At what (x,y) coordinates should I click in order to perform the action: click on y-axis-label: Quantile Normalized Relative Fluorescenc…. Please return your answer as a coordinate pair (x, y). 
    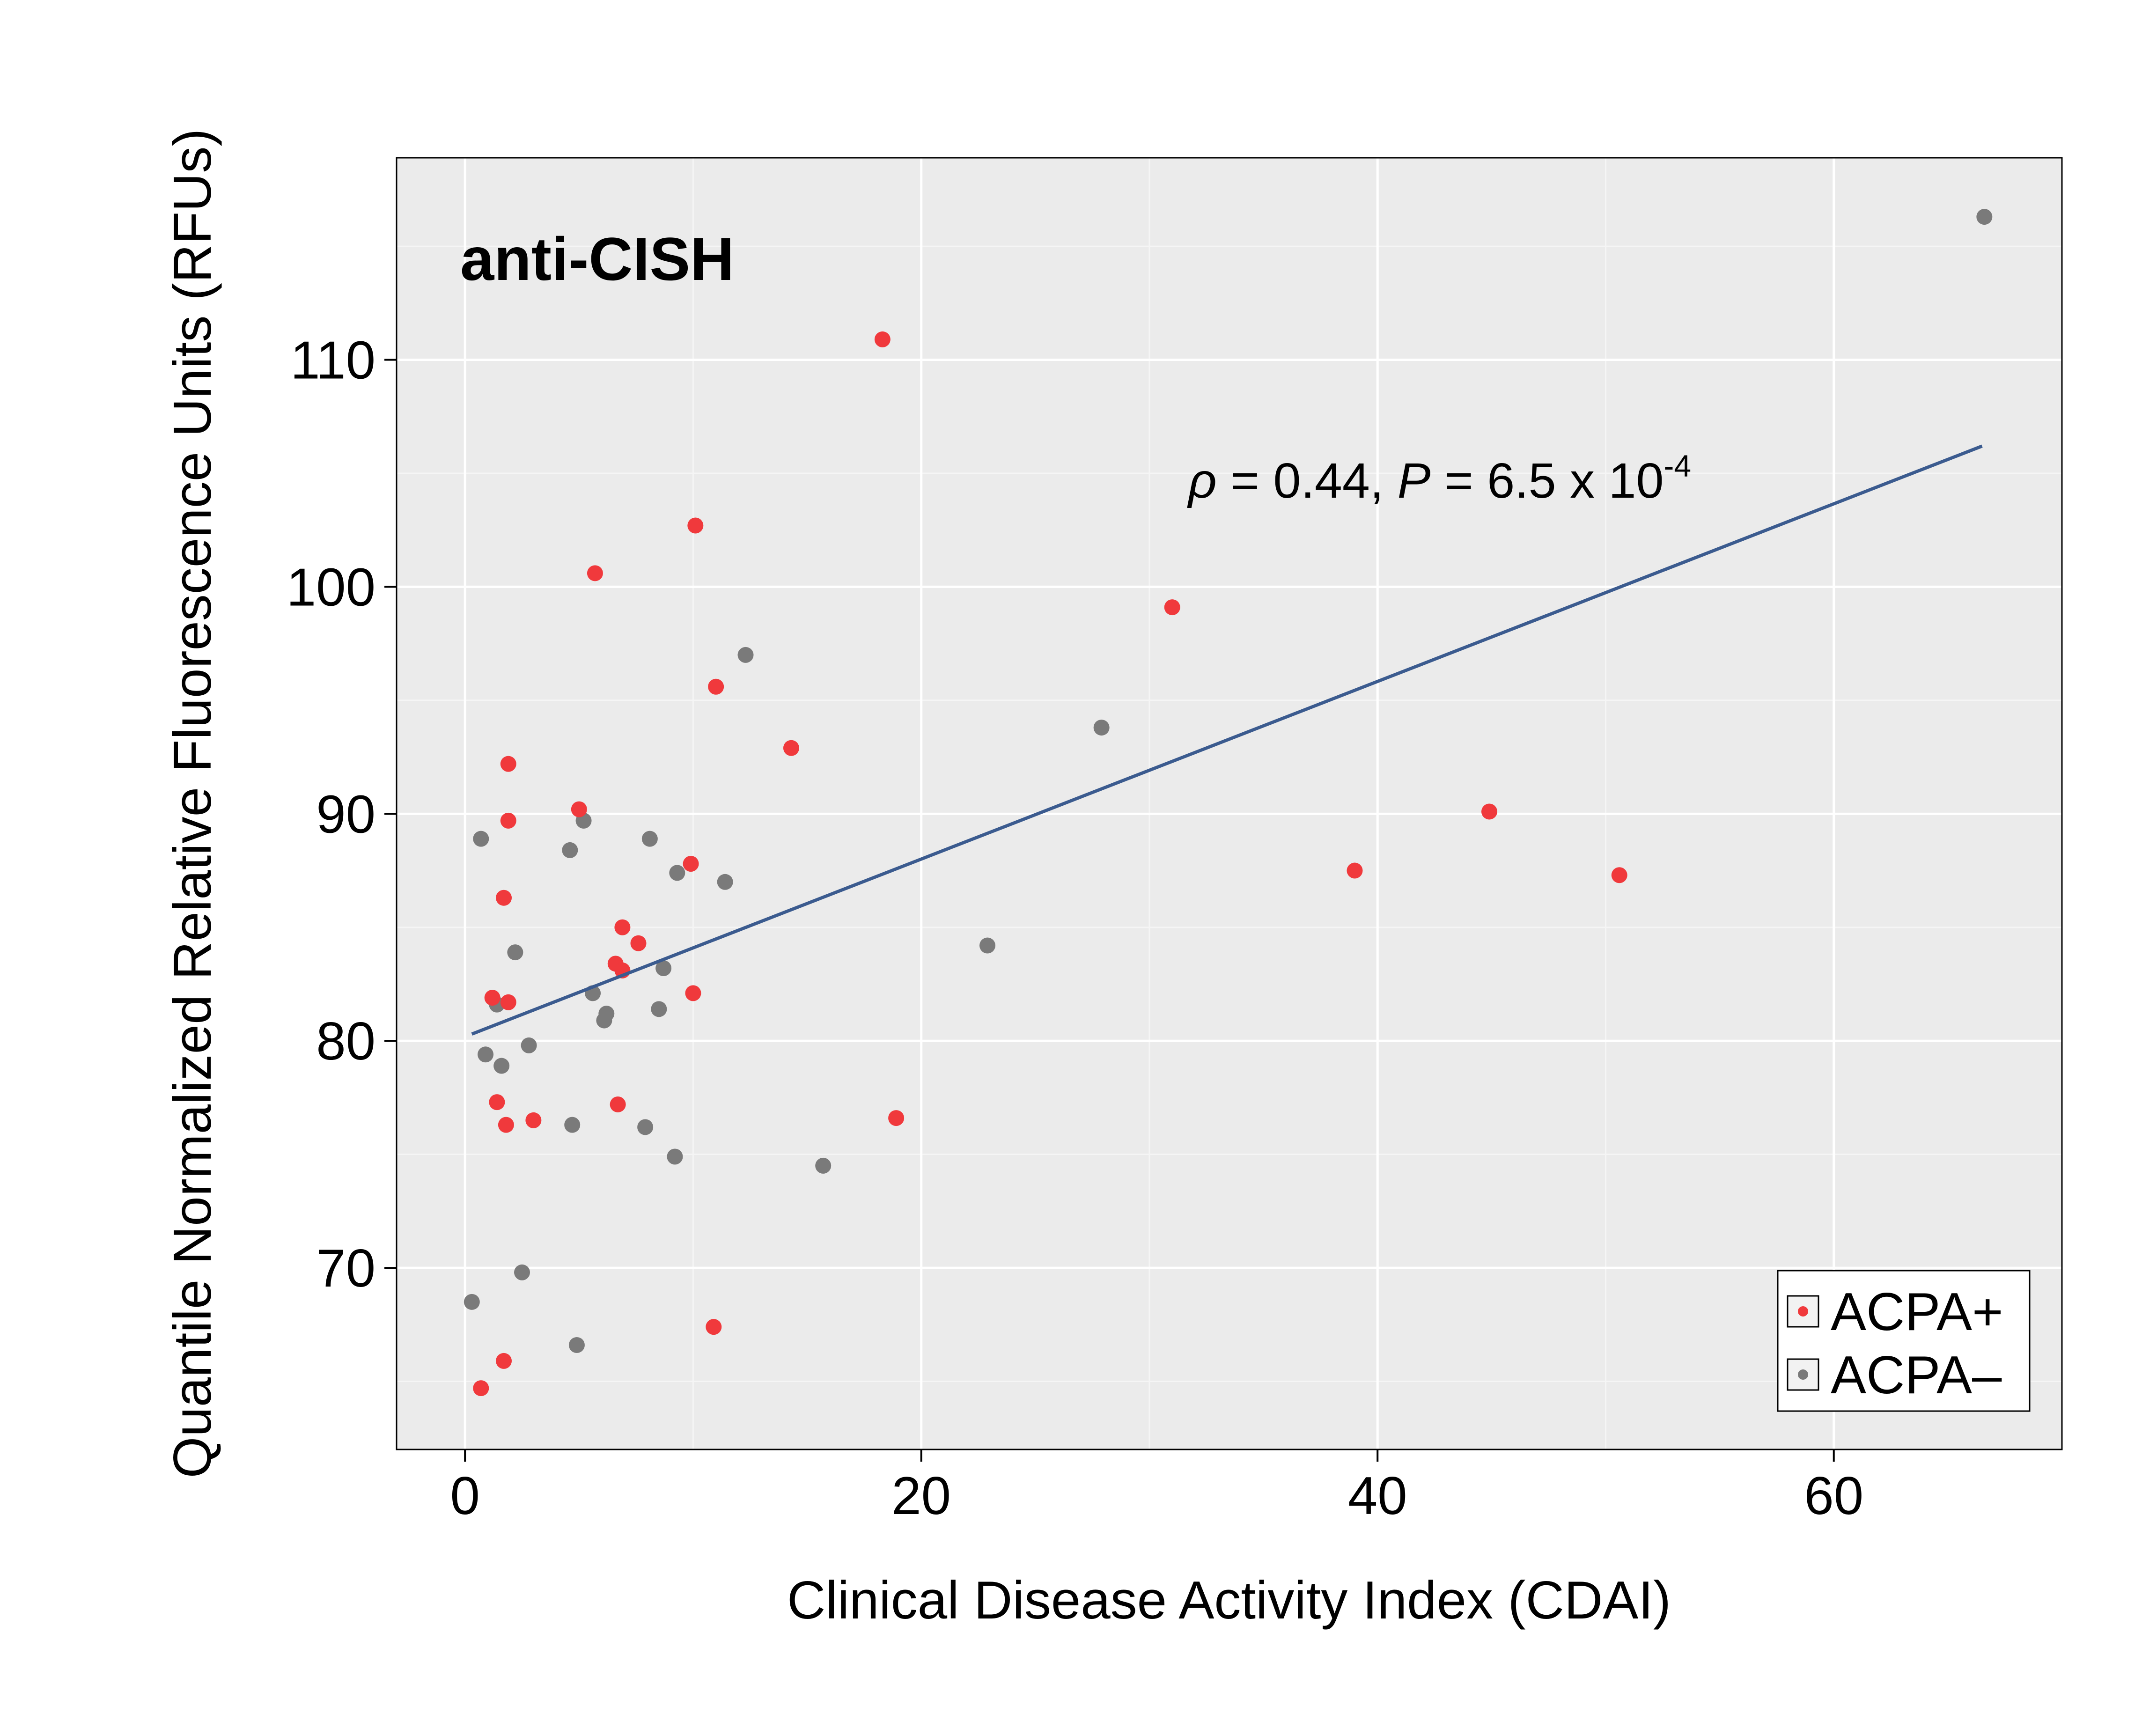
    Looking at the image, I should click on (192, 804).